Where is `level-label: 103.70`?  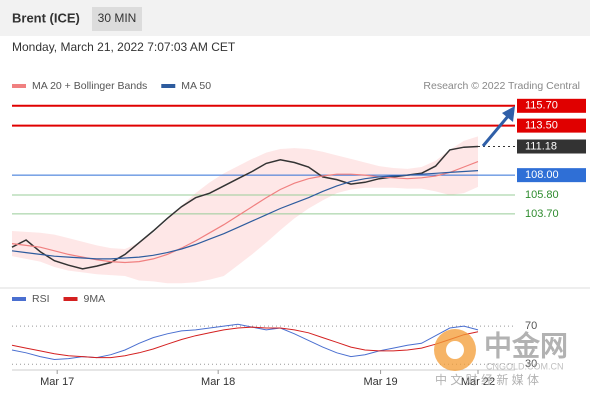
level-label: 103.70 is located at coordinates (542, 214).